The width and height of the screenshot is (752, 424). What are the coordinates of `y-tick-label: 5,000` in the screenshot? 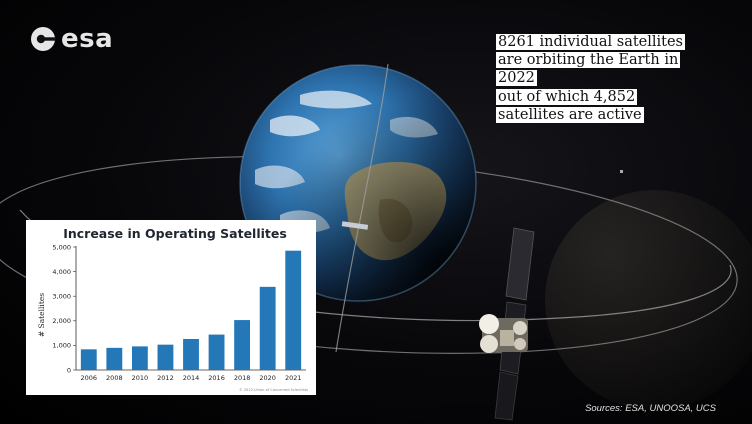 It's located at (61, 247).